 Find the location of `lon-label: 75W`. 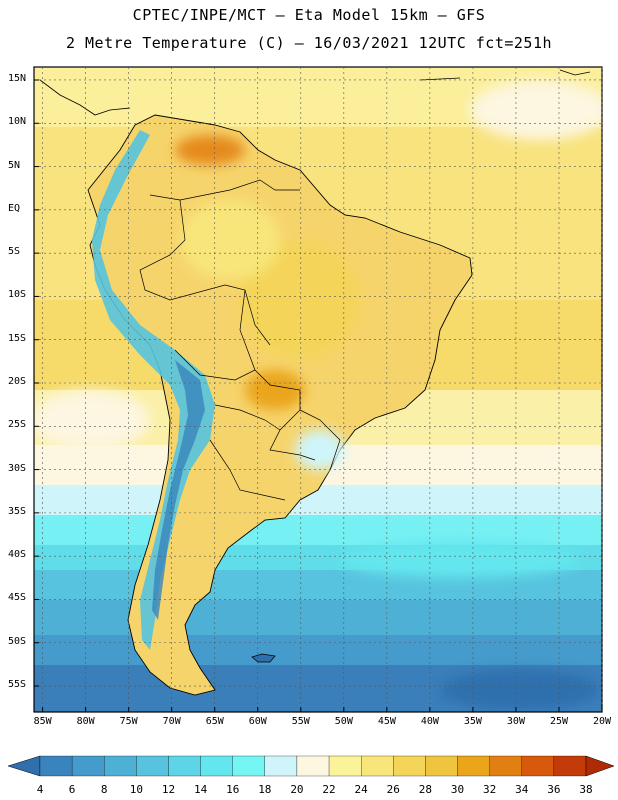

lon-label: 75W is located at coordinates (128, 721).